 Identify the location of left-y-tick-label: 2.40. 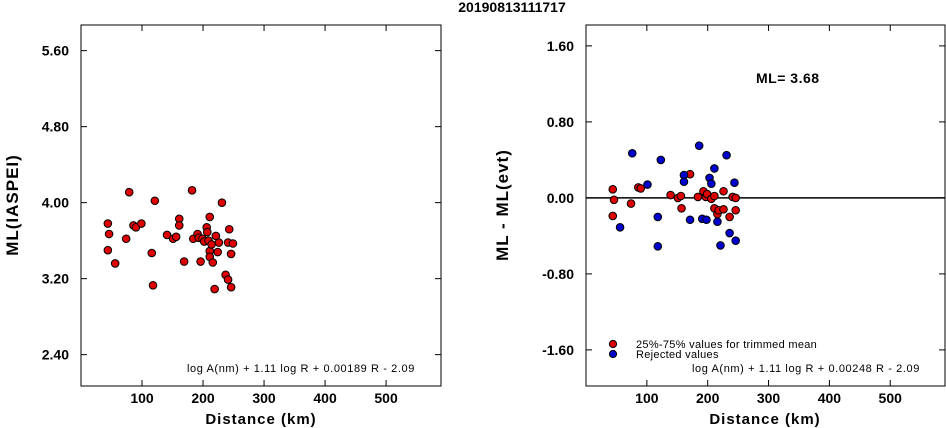
(55, 355).